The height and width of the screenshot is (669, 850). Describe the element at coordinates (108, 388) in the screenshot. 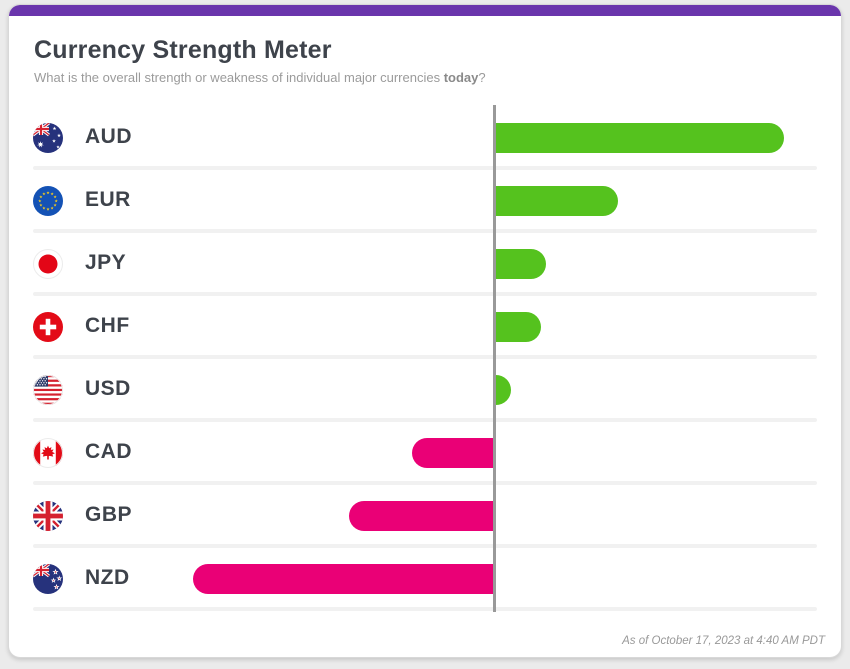

I see `currency-label: USD` at that location.